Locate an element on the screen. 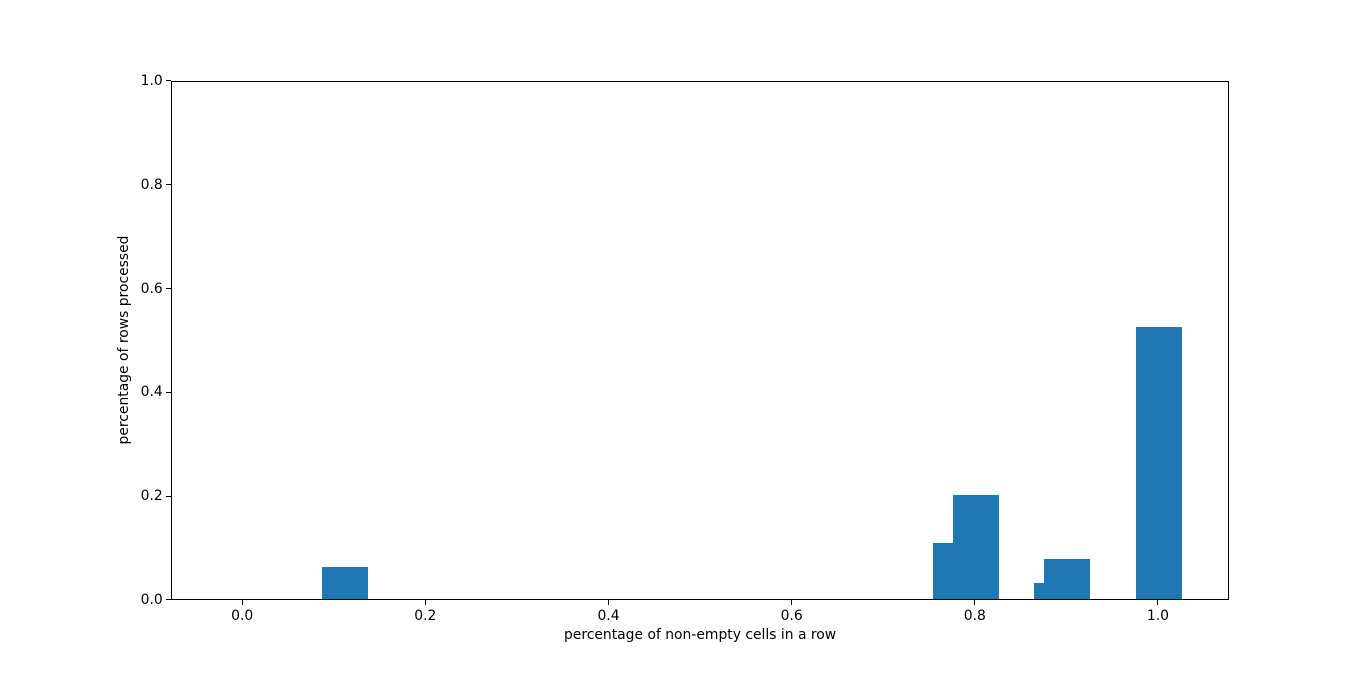 This screenshot has height=674, width=1366. x-tick-label: 0.4 is located at coordinates (608, 615).